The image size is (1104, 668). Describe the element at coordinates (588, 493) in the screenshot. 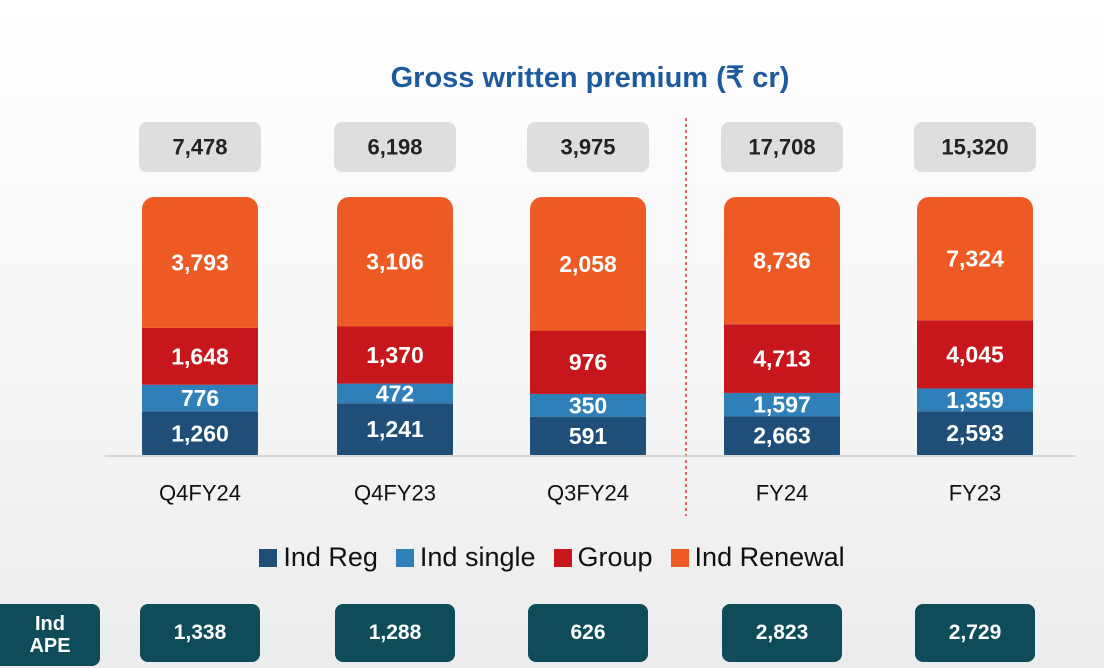

I see `x-tick-label: Q3FY24` at that location.